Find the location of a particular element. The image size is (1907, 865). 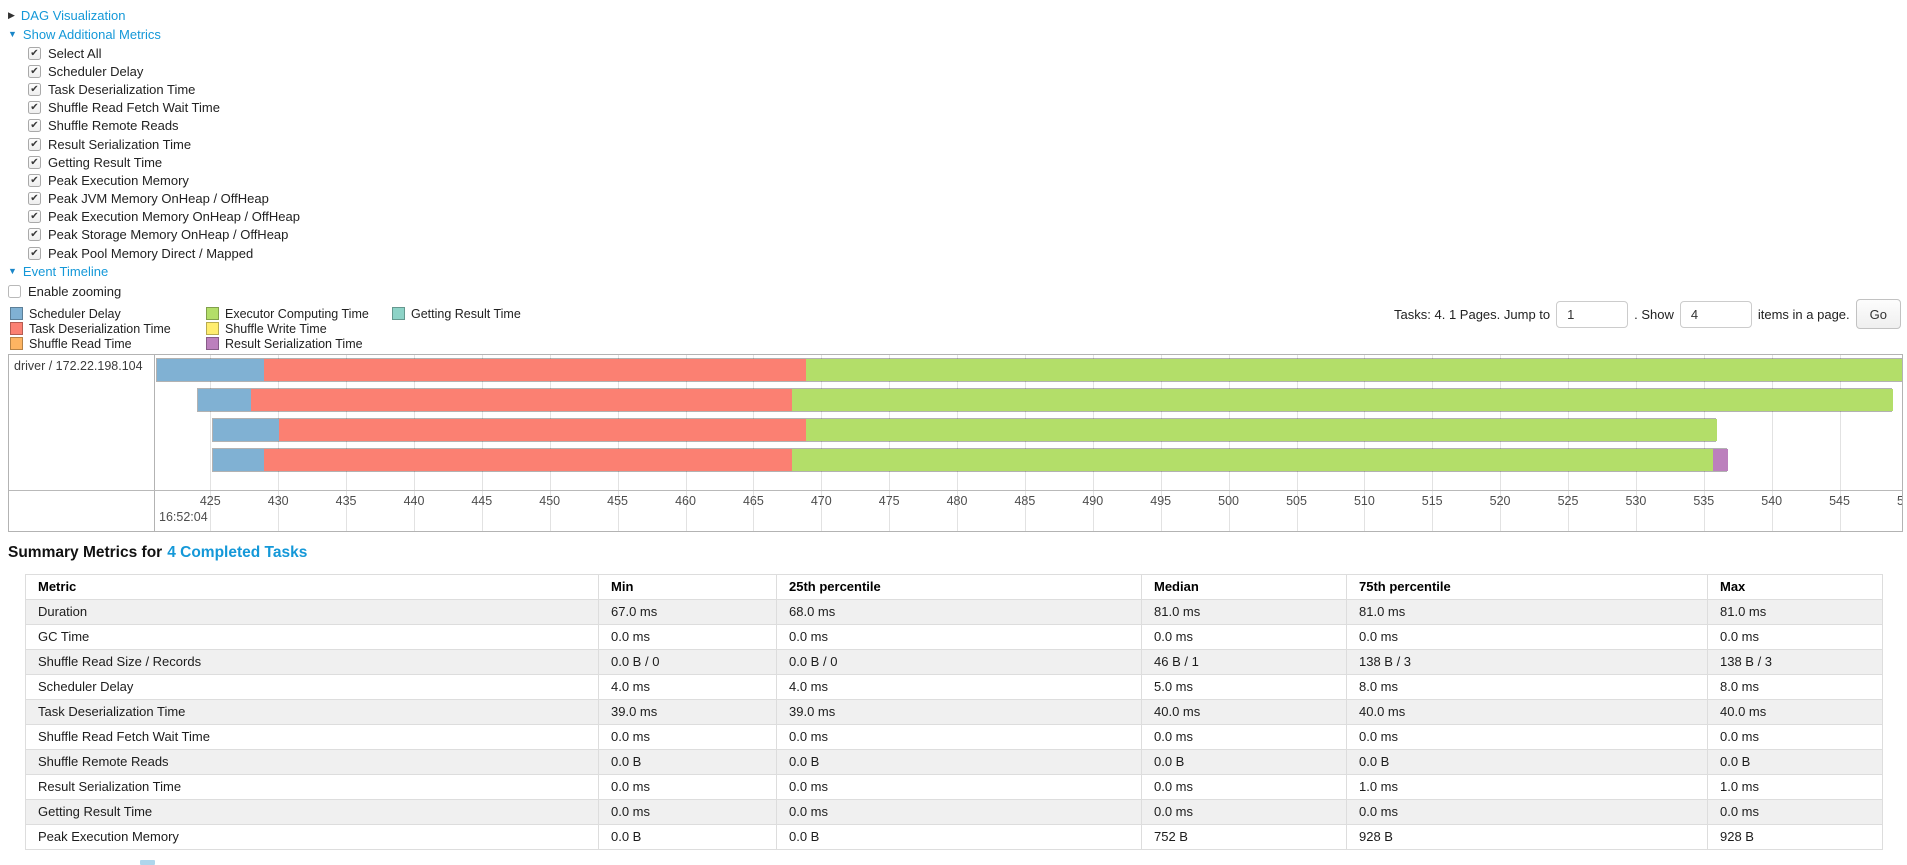

metric-name-cell: Result Serialization Time is located at coordinates (312, 787).